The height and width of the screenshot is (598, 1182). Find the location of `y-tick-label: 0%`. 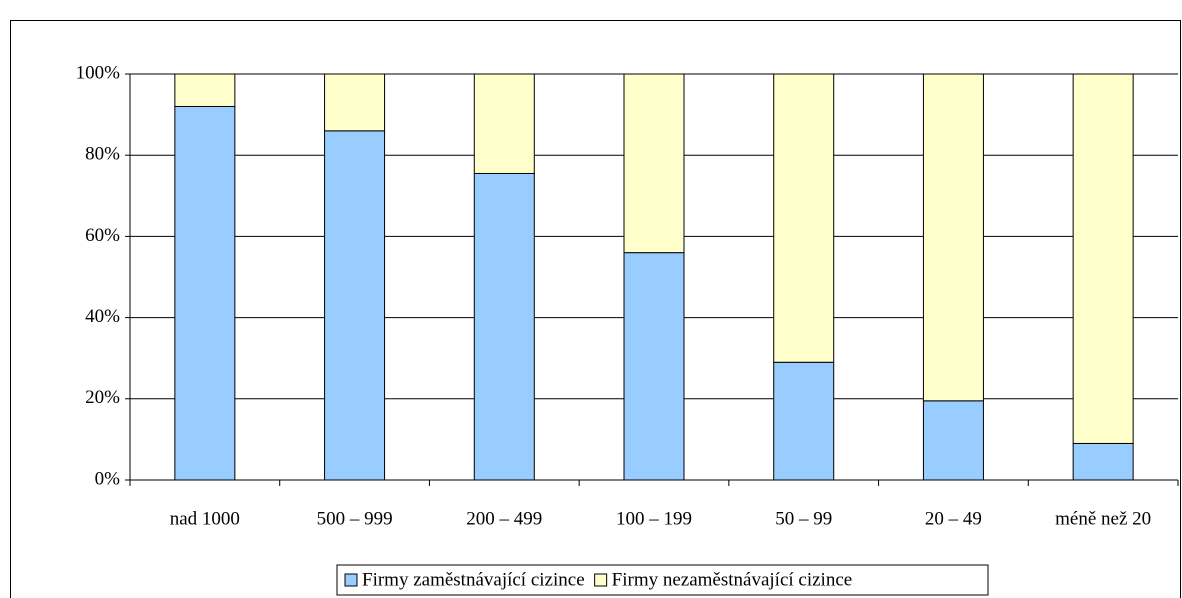

y-tick-label: 0% is located at coordinates (108, 478).